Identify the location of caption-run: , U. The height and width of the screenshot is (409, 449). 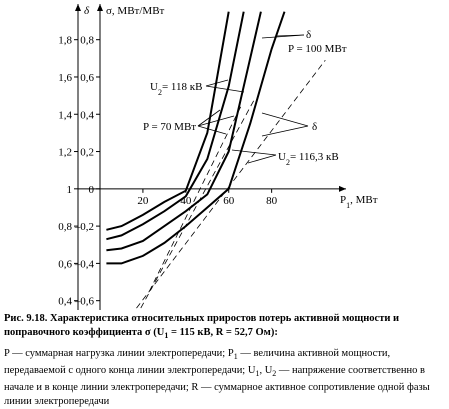
(266, 371).